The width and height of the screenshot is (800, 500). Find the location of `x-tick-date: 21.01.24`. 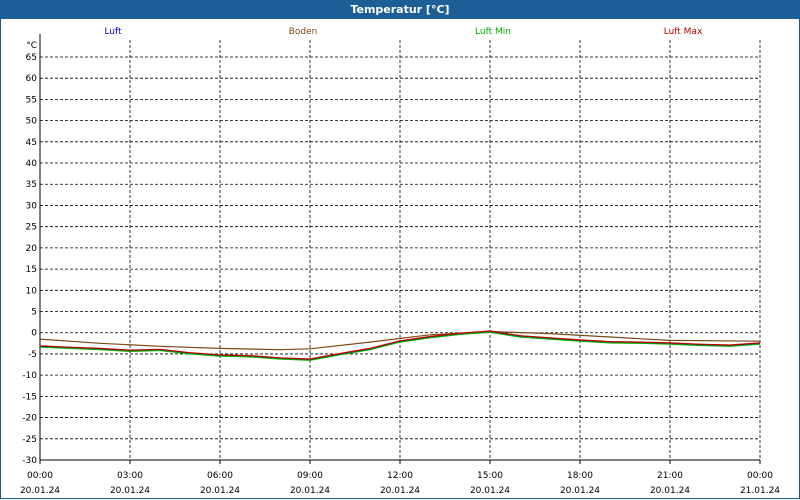

x-tick-date: 21.01.24 is located at coordinates (760, 491).